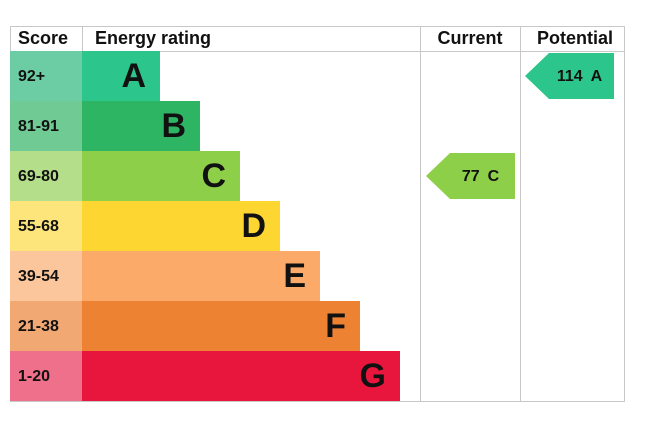  Describe the element at coordinates (38, 226) in the screenshot. I see `score-range: 55-68` at that location.